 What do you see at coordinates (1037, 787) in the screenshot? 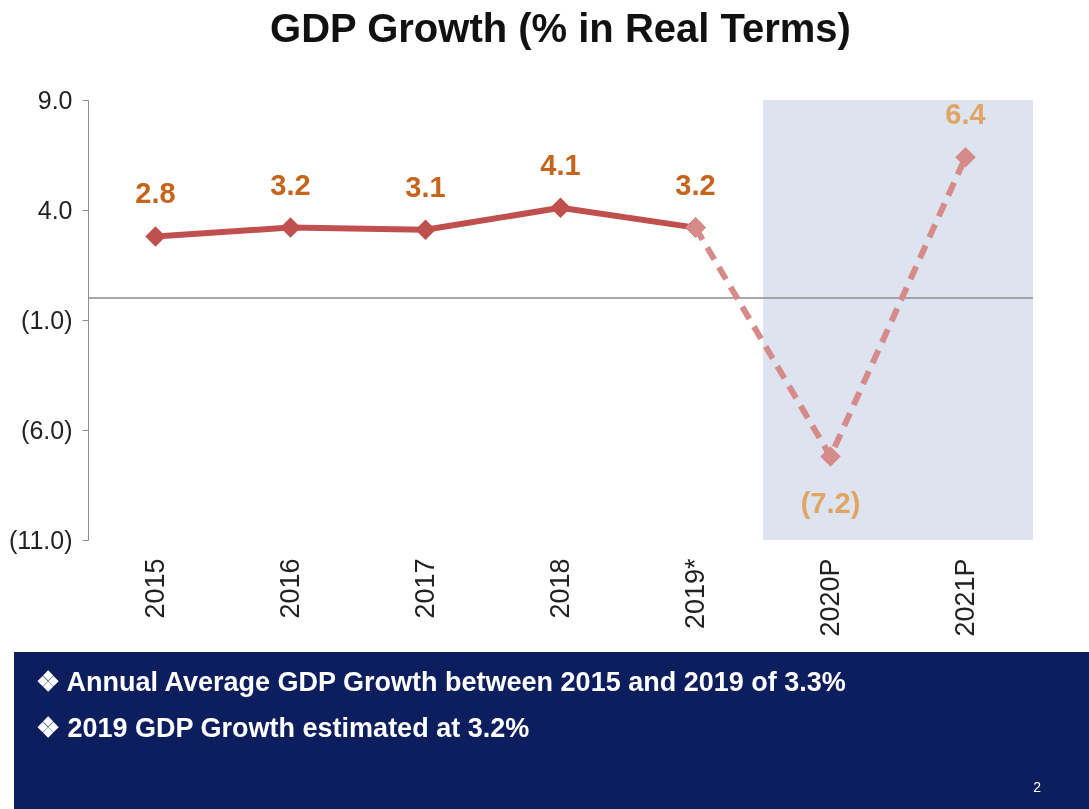
I see `text: 2` at bounding box center [1037, 787].